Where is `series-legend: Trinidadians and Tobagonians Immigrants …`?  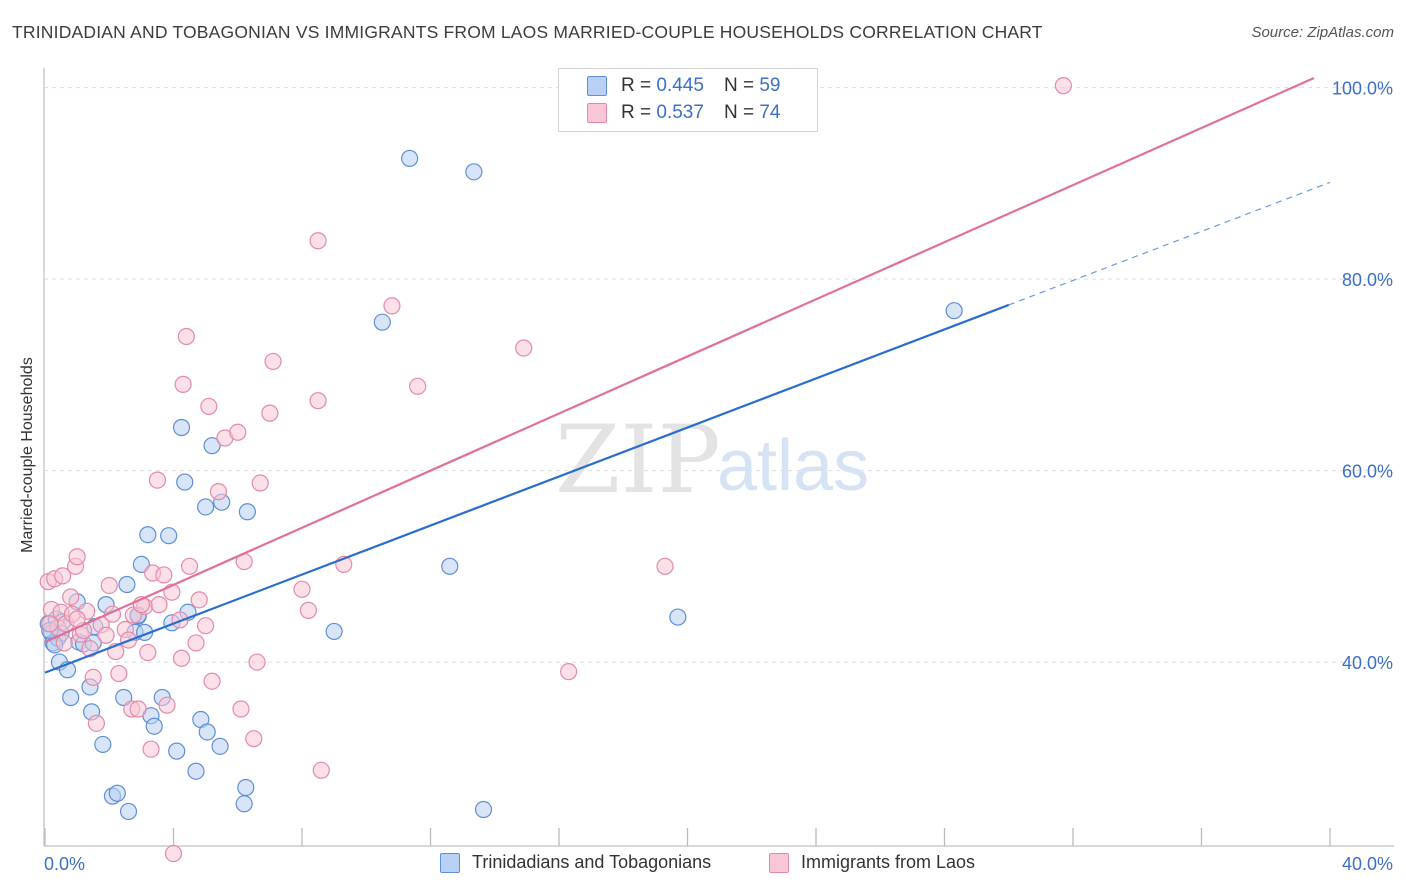
series-legend: Trinidadians and Tobagonians Immigrants … is located at coordinates (703, 864).